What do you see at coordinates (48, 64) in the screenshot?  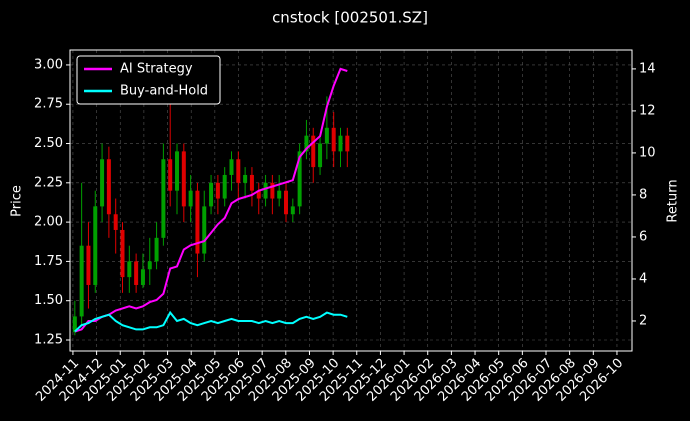 I see `y-tick-label: 3.00` at bounding box center [48, 64].